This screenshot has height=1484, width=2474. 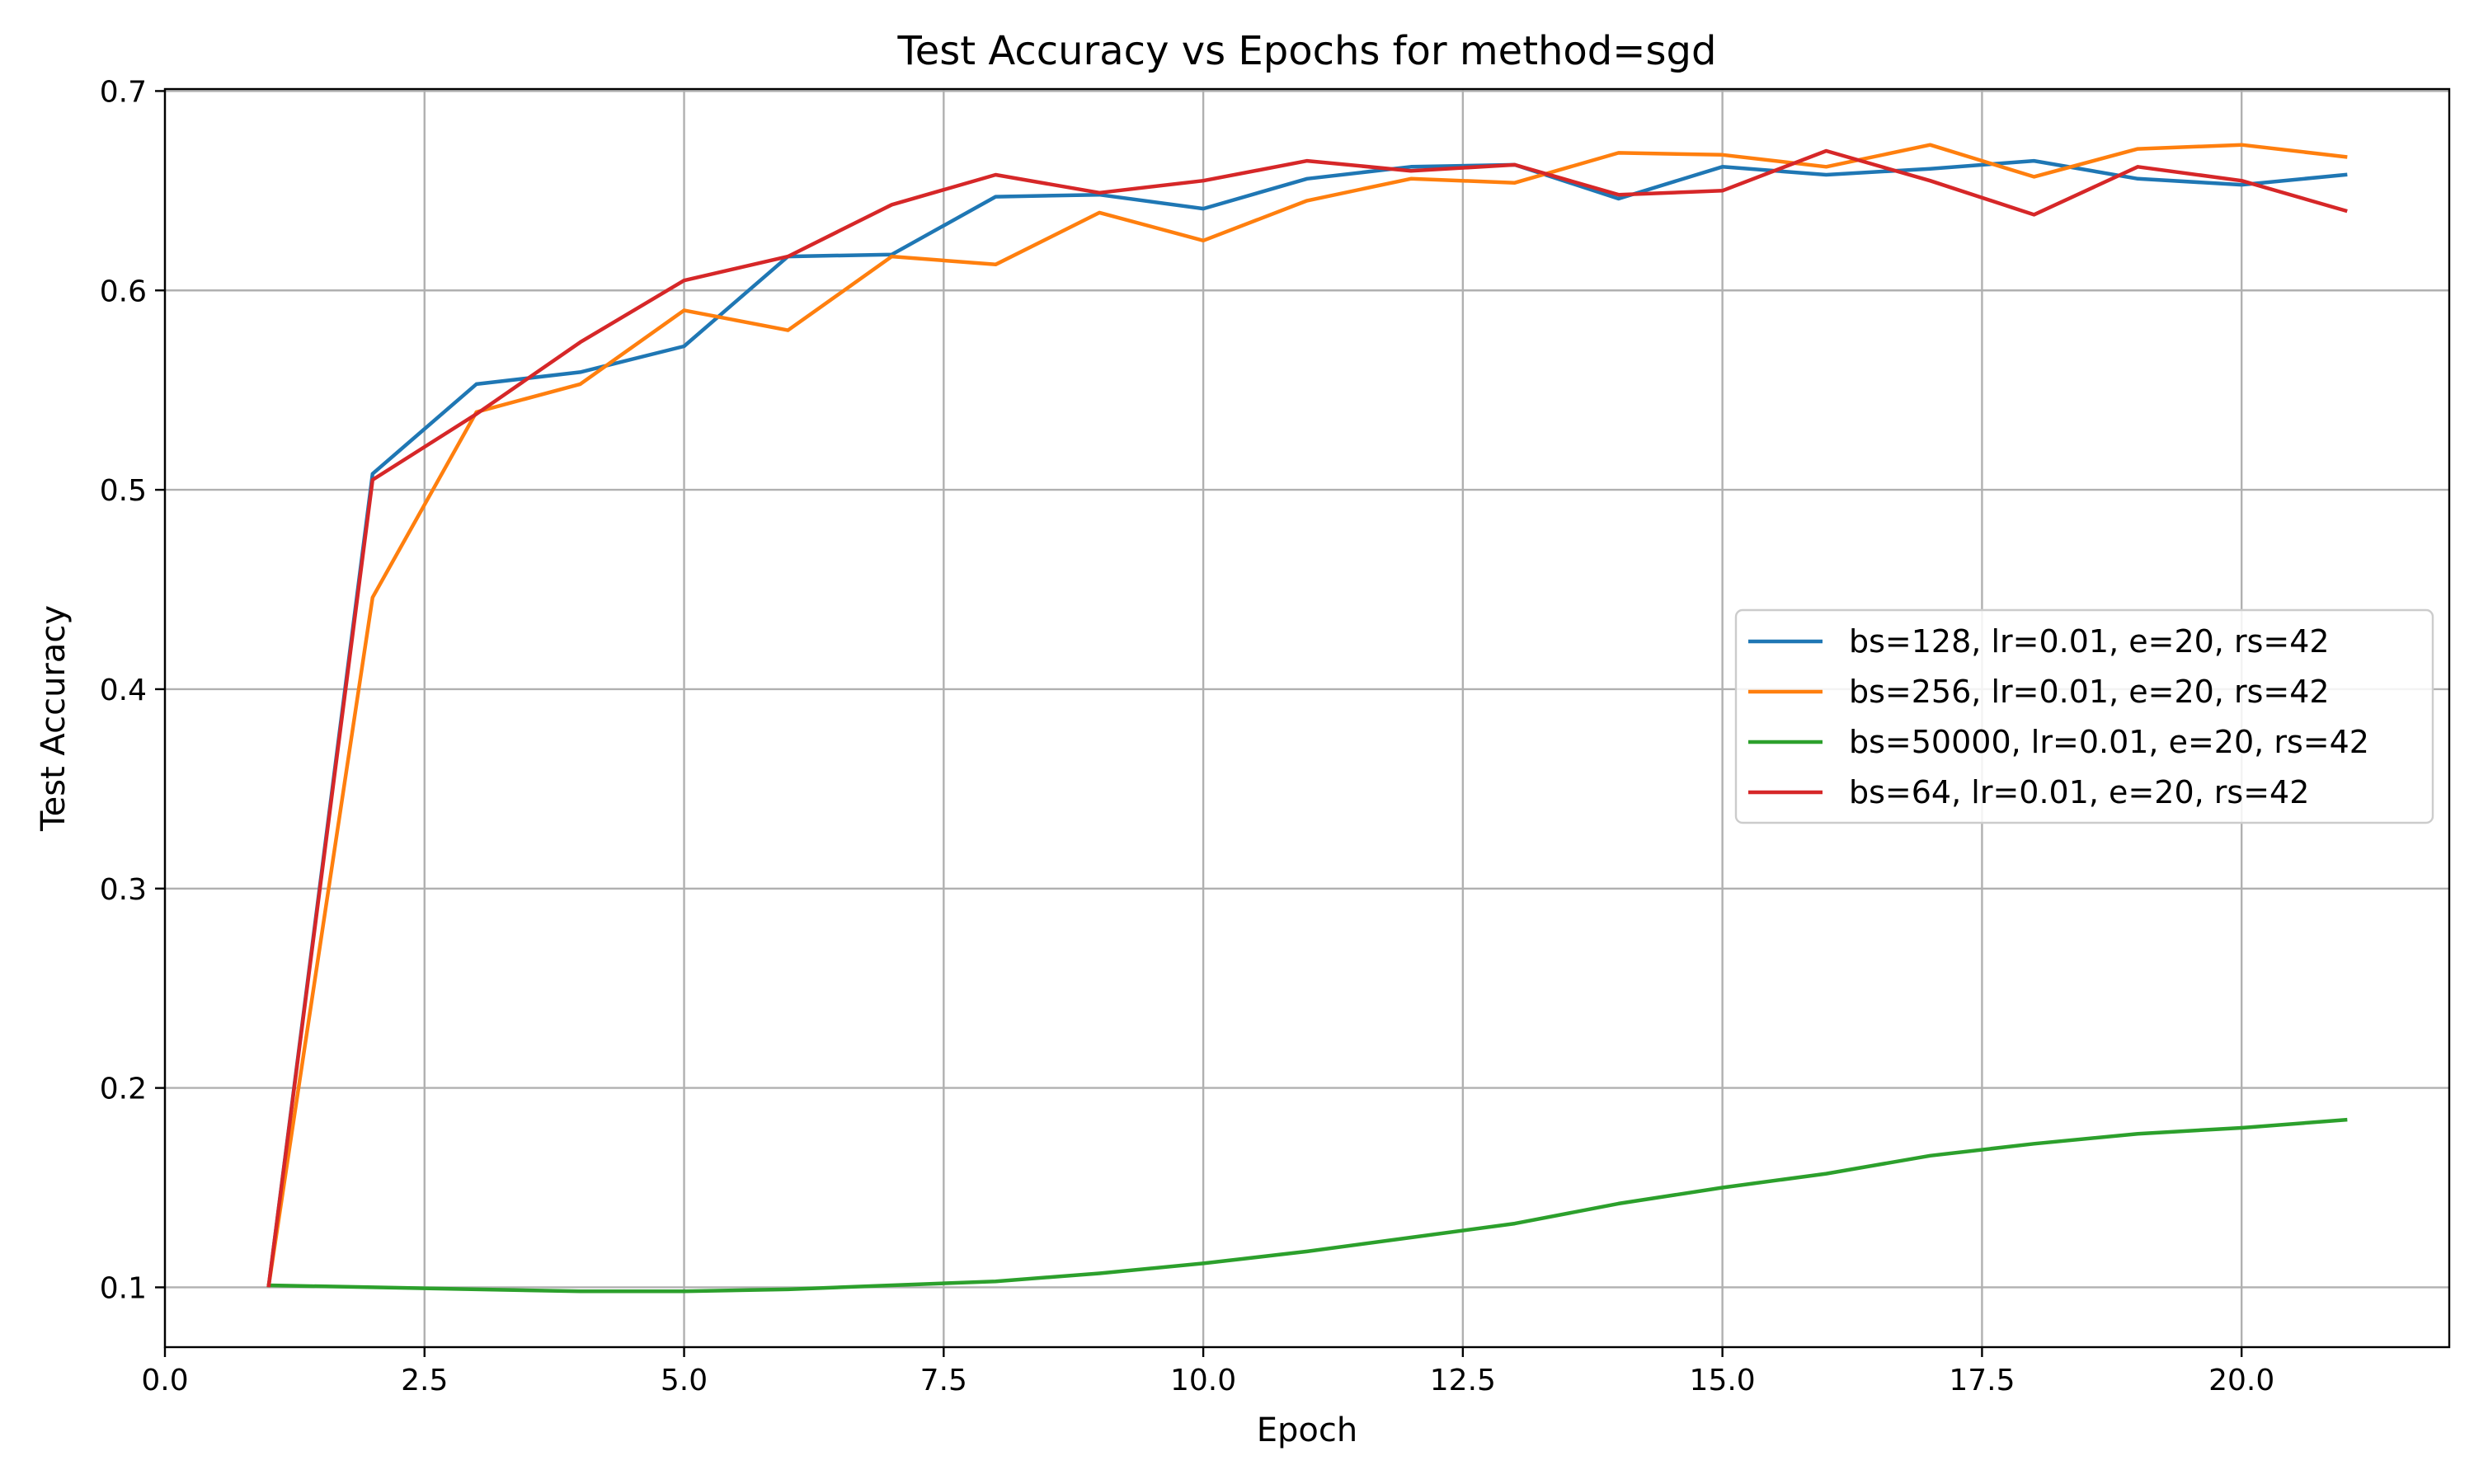 I want to click on y-axis-ticks: 0.1 0.2 0.3 0.4 0.5 0.6 0.7, so click(x=132, y=690).